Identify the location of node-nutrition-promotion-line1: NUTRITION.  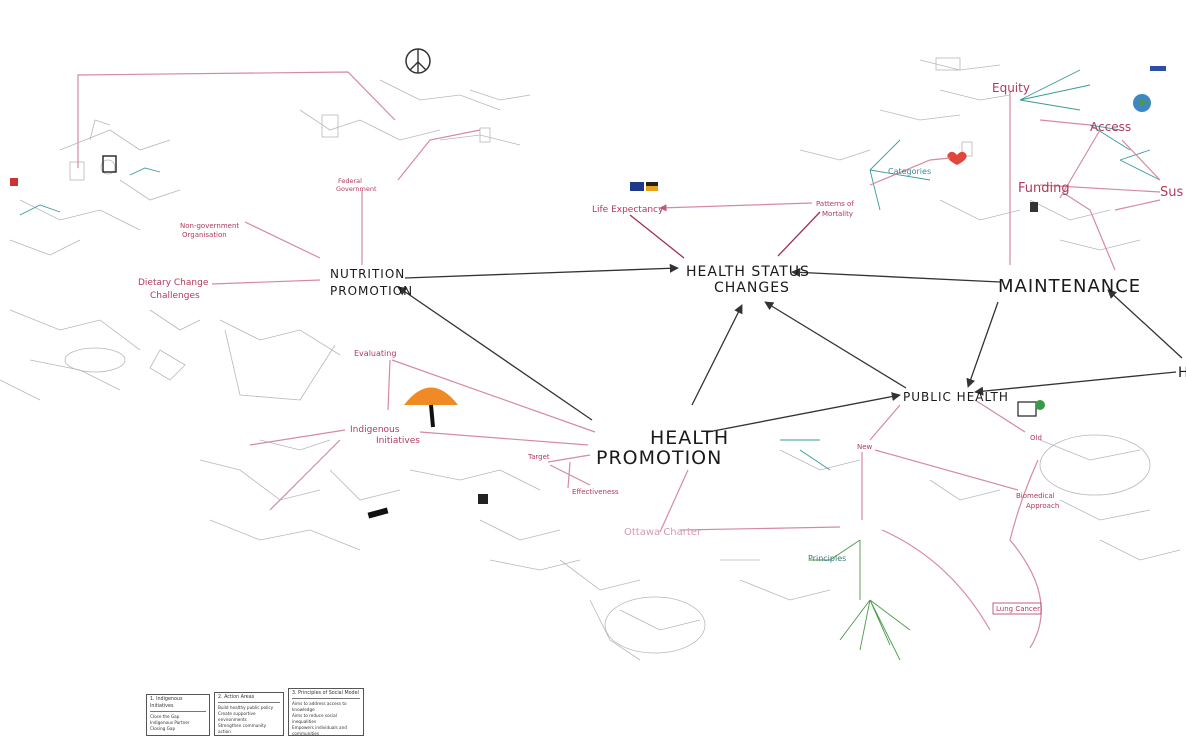
(367, 274).